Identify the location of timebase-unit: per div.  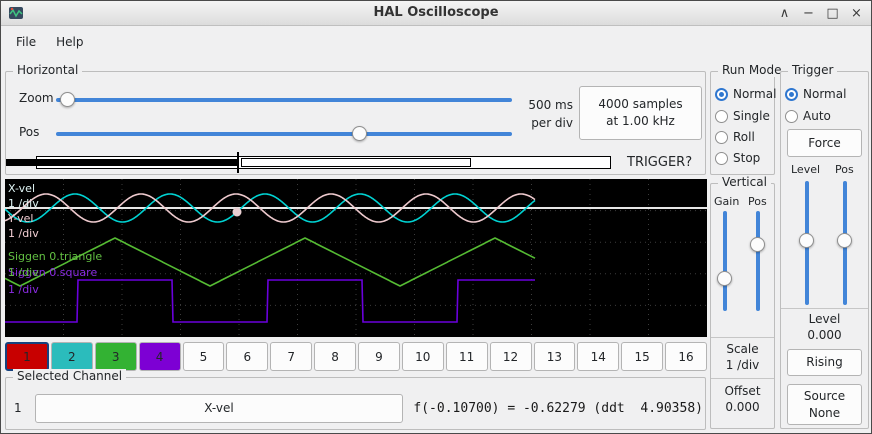
(552, 123).